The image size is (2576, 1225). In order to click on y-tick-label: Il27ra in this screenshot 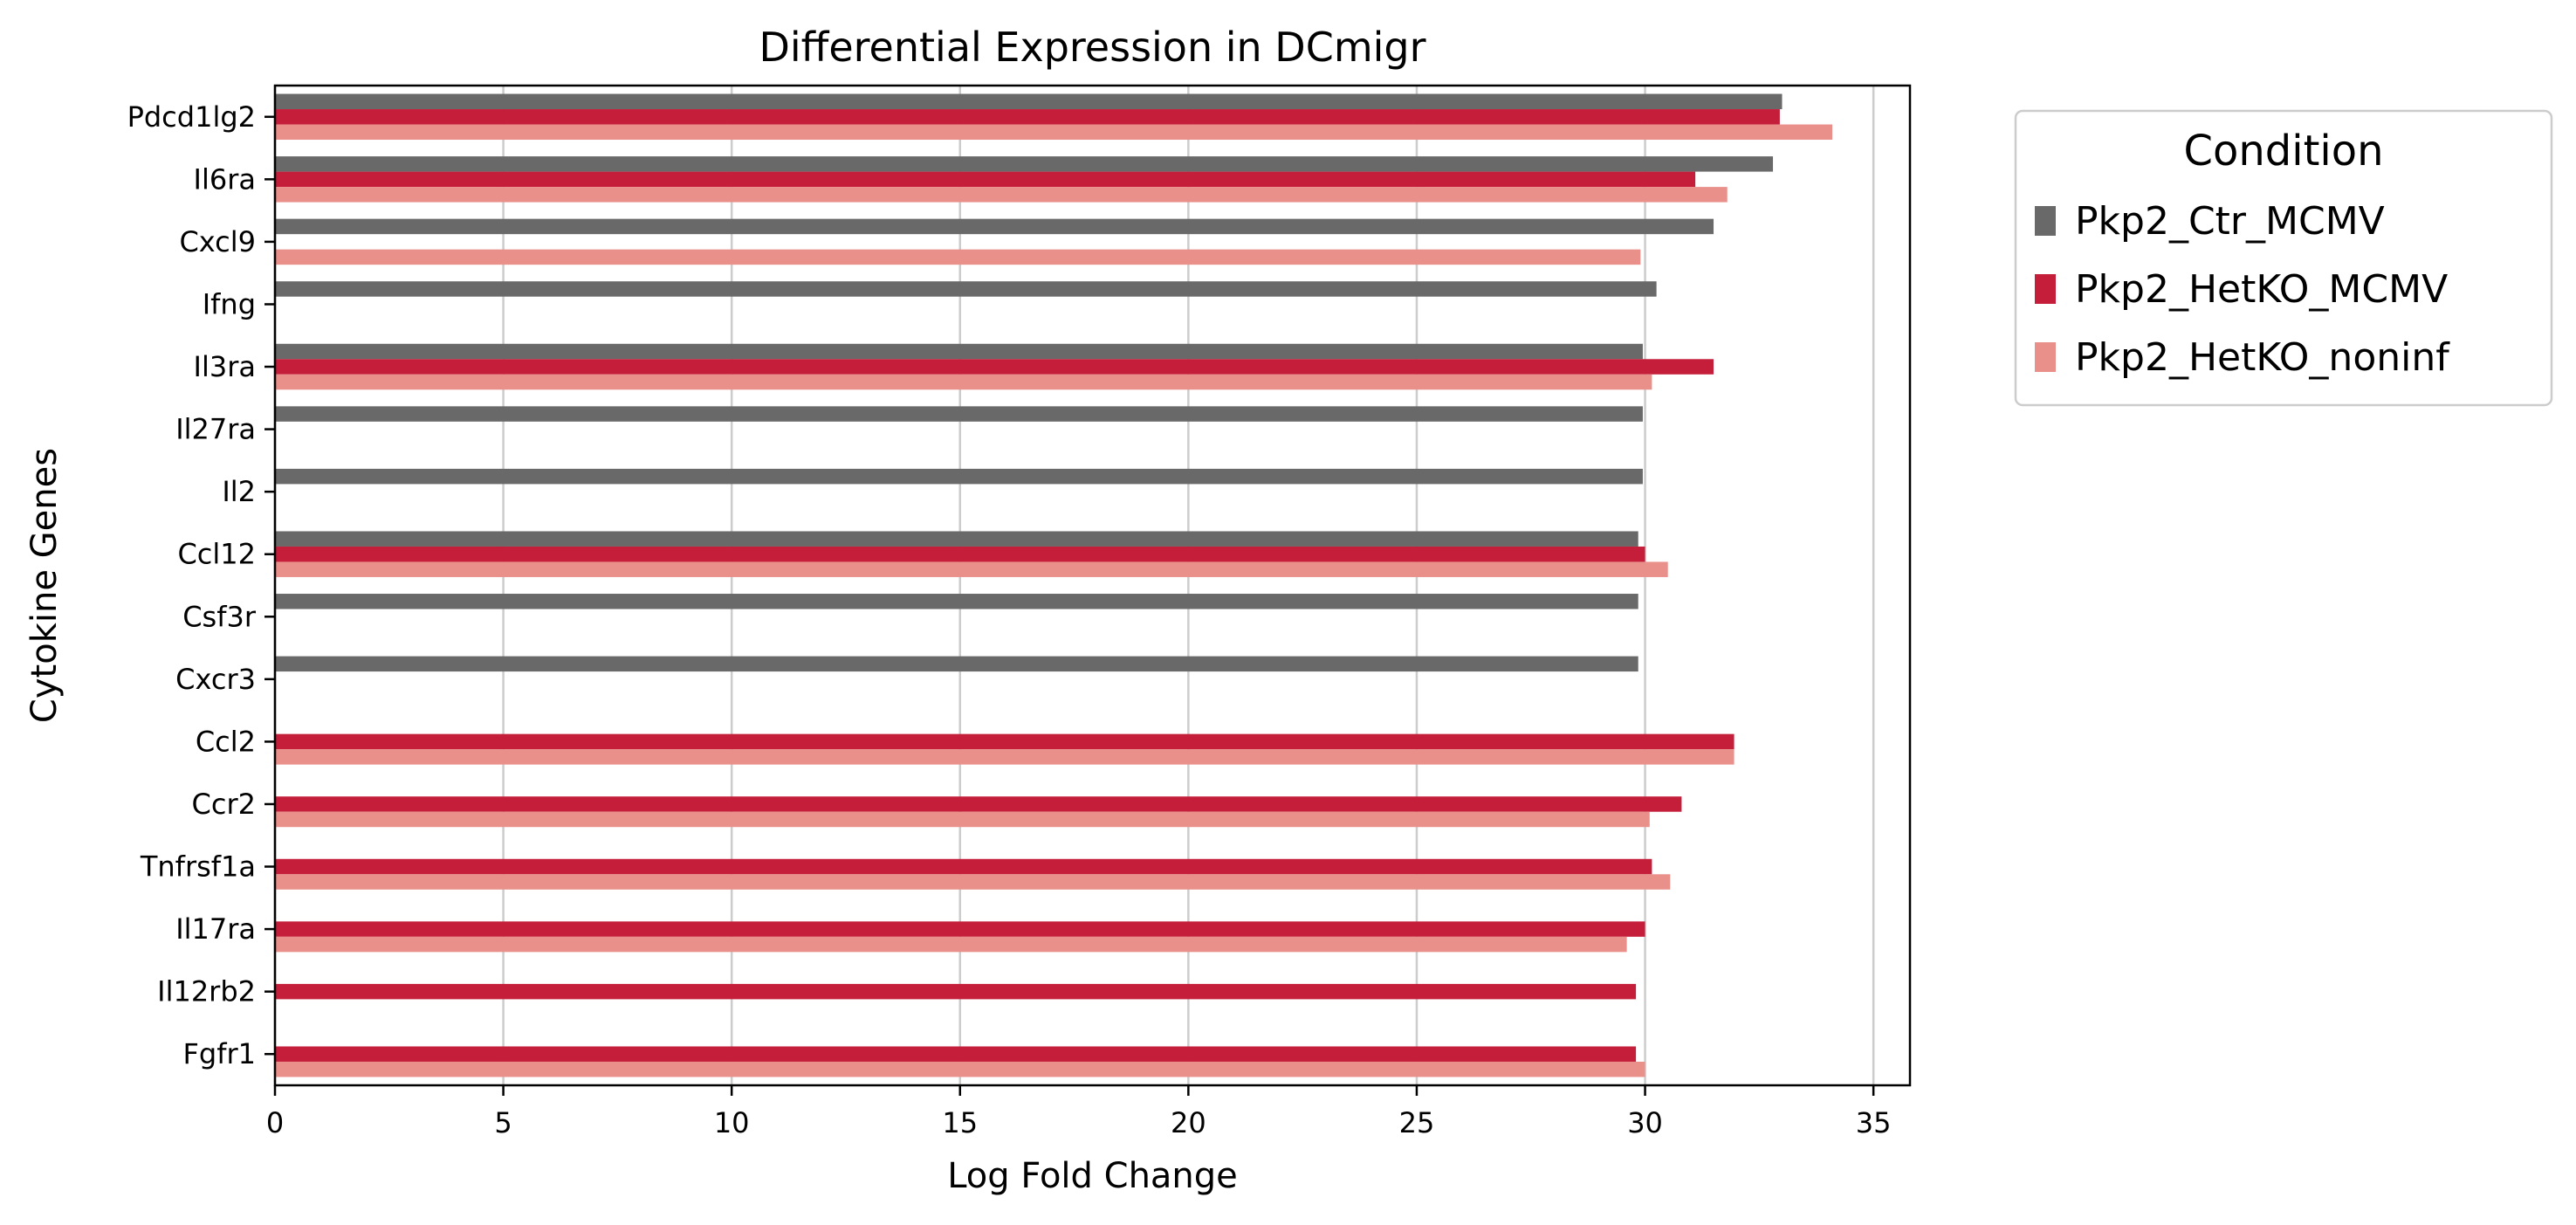, I will do `click(216, 429)`.